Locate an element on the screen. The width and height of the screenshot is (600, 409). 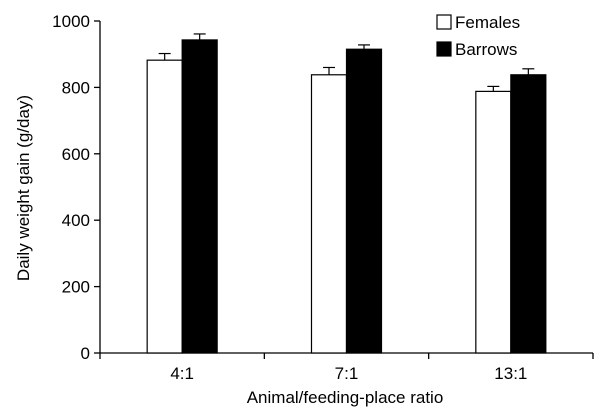
y-axis-ticks: 0 200 400 600 800 1000 is located at coordinates (76, 187).